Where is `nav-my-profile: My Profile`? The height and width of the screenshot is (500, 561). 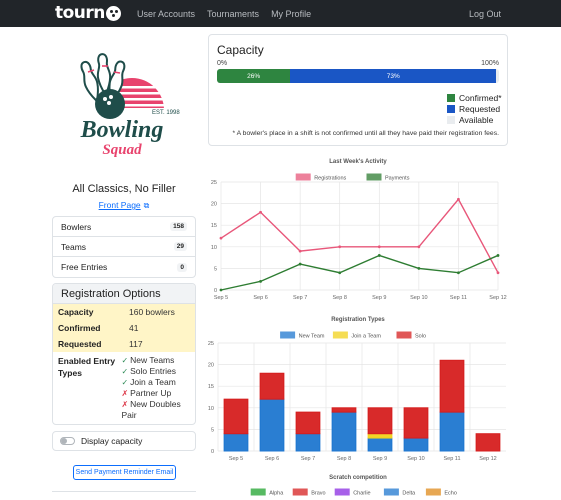
nav-my-profile: My Profile is located at coordinates (291, 13).